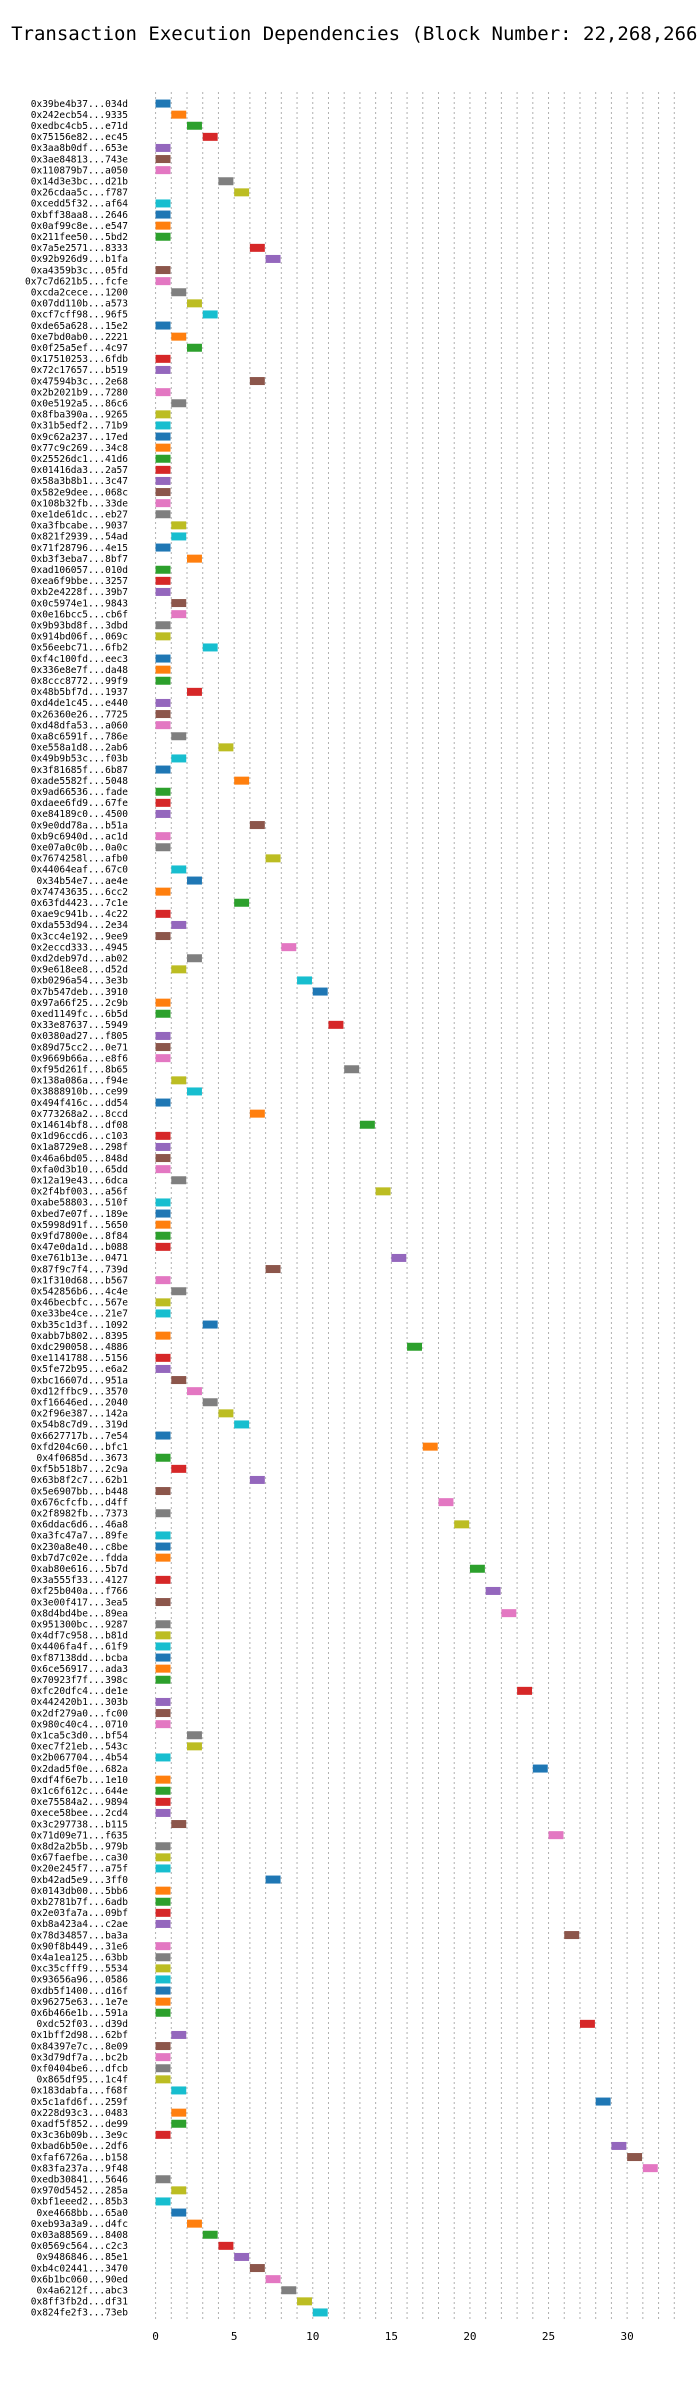 The height and width of the screenshot is (2400, 700). I want to click on transaction-label: 0x9ad66536...fade, so click(80, 792).